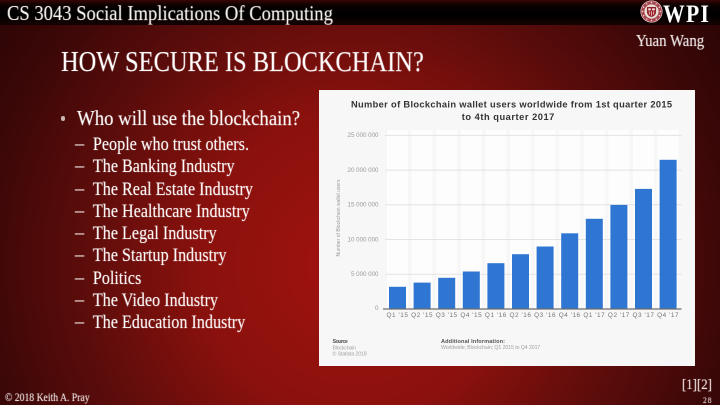  Describe the element at coordinates (364, 170) in the screenshot. I see `svg-text: 20 000 000` at that location.